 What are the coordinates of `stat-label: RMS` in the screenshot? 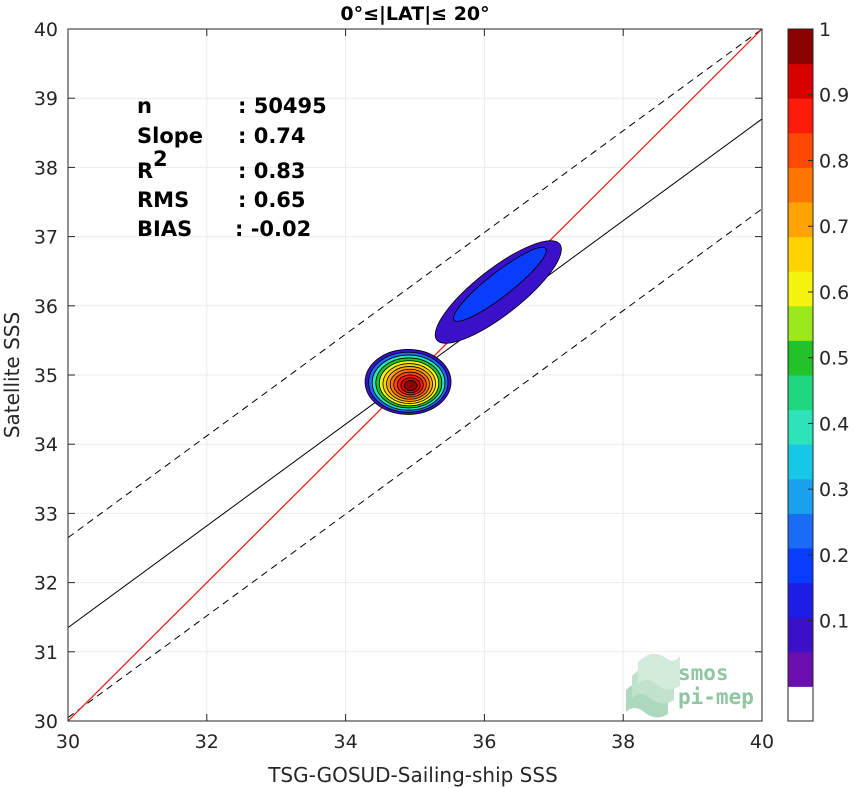 It's located at (163, 200).